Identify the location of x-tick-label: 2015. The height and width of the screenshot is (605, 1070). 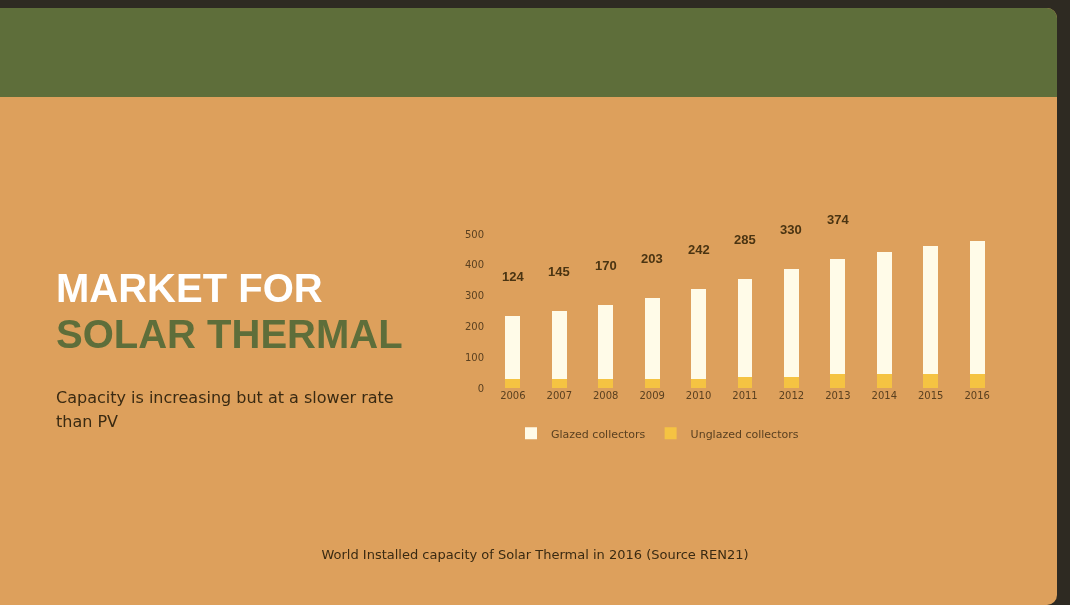
(930, 395).